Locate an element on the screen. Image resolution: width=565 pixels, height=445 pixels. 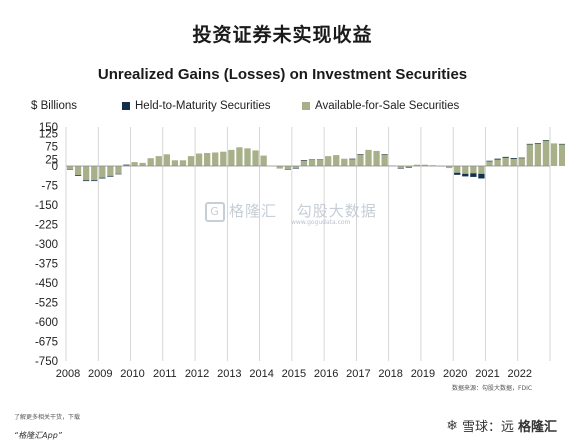
x-tick-label: 2011 is located at coordinates (165, 374).